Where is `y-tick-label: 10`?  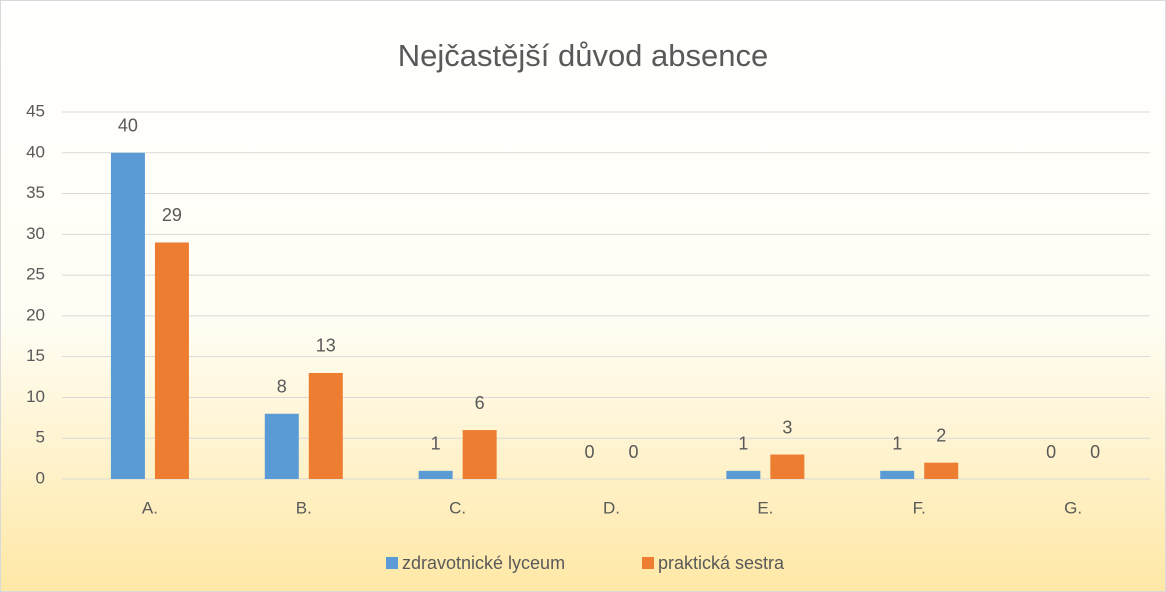 y-tick-label: 10 is located at coordinates (35, 396).